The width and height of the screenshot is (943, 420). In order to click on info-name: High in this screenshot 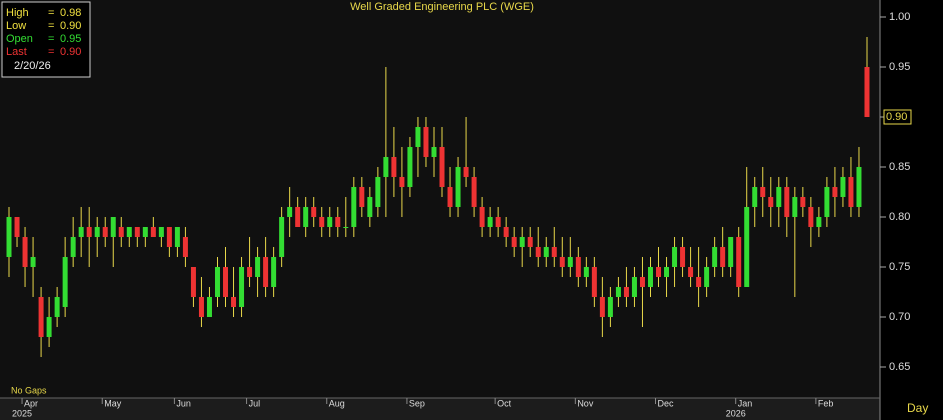, I will do `click(17, 13)`.